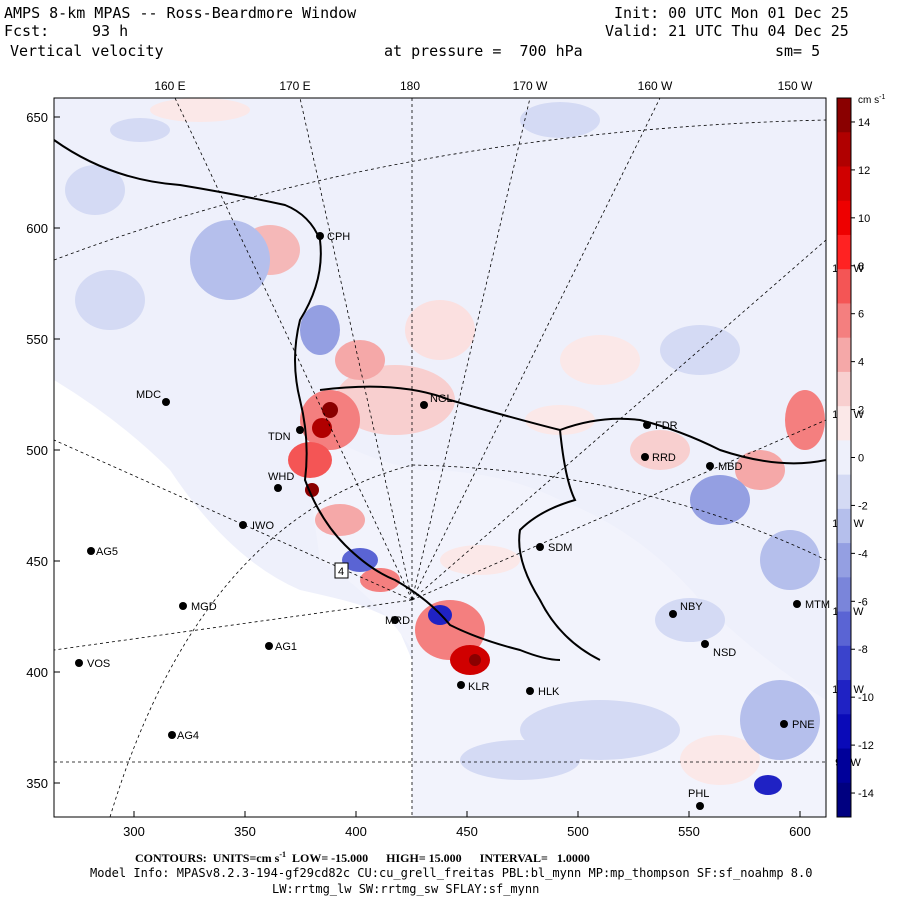 The height and width of the screenshot is (900, 900). I want to click on x-tick-label: 450, so click(467, 831).